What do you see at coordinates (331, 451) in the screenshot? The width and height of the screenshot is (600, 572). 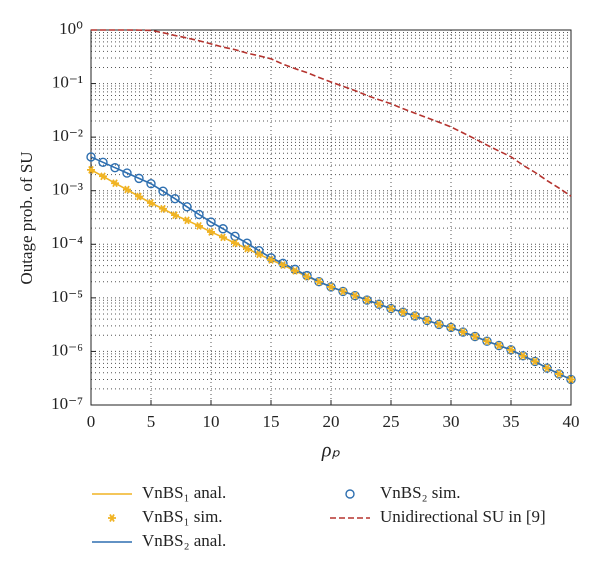 I see `x-axis-title: ρₚ` at bounding box center [331, 451].